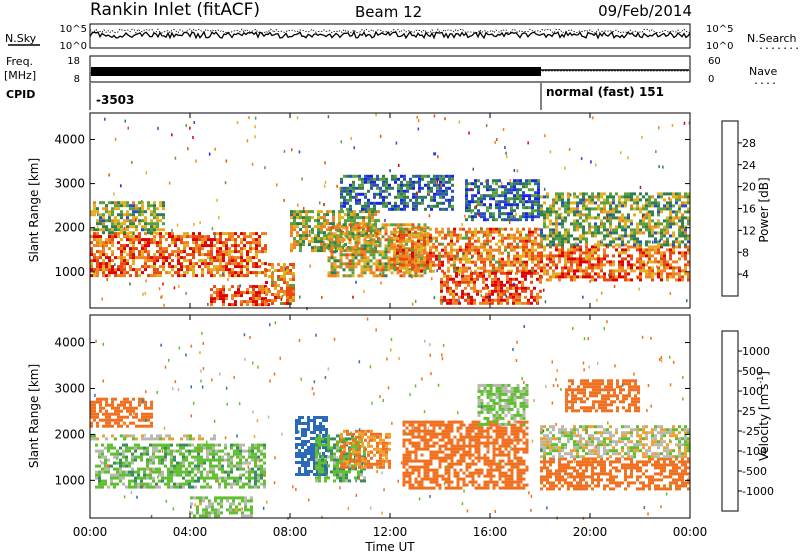 The image size is (800, 554). I want to click on nsky-tick-bottom-left: 10^0, so click(73, 46).